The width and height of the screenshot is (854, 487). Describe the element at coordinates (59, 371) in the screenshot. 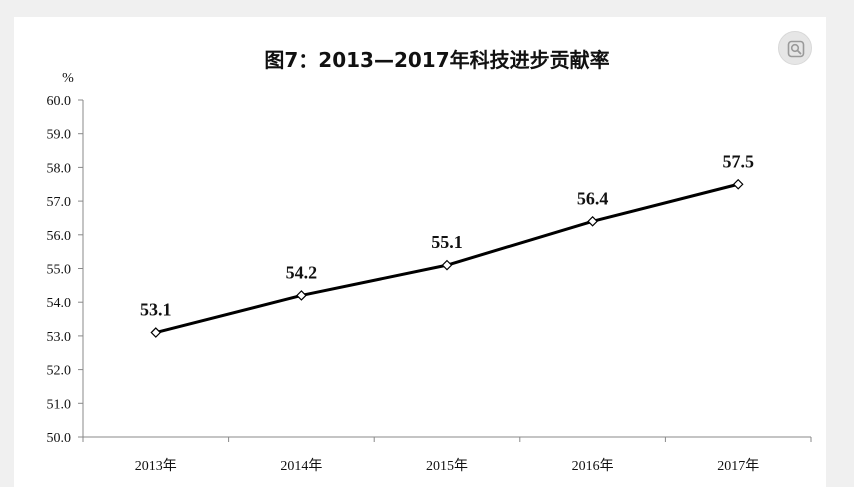

I see `y-tick-label: 52.0` at that location.